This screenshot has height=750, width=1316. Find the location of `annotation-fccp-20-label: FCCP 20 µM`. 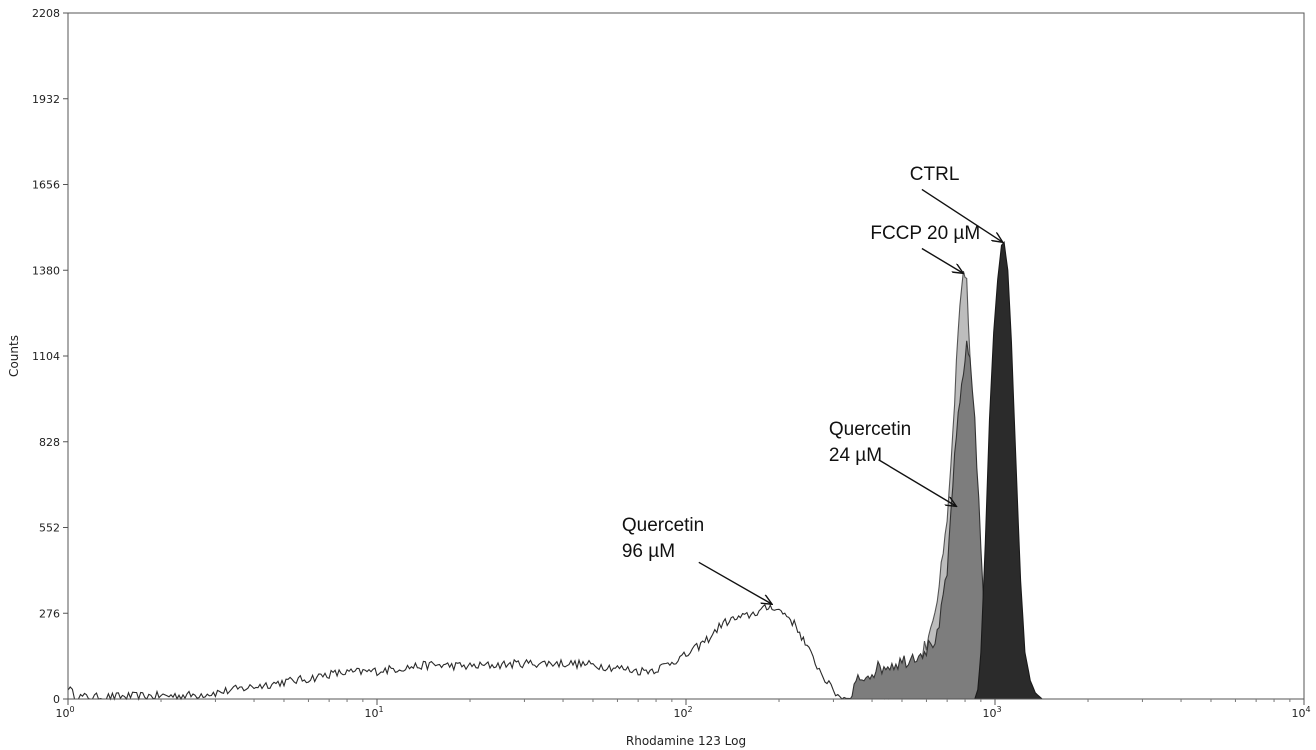

annotation-fccp-20-label: FCCP 20 µM is located at coordinates (925, 233).